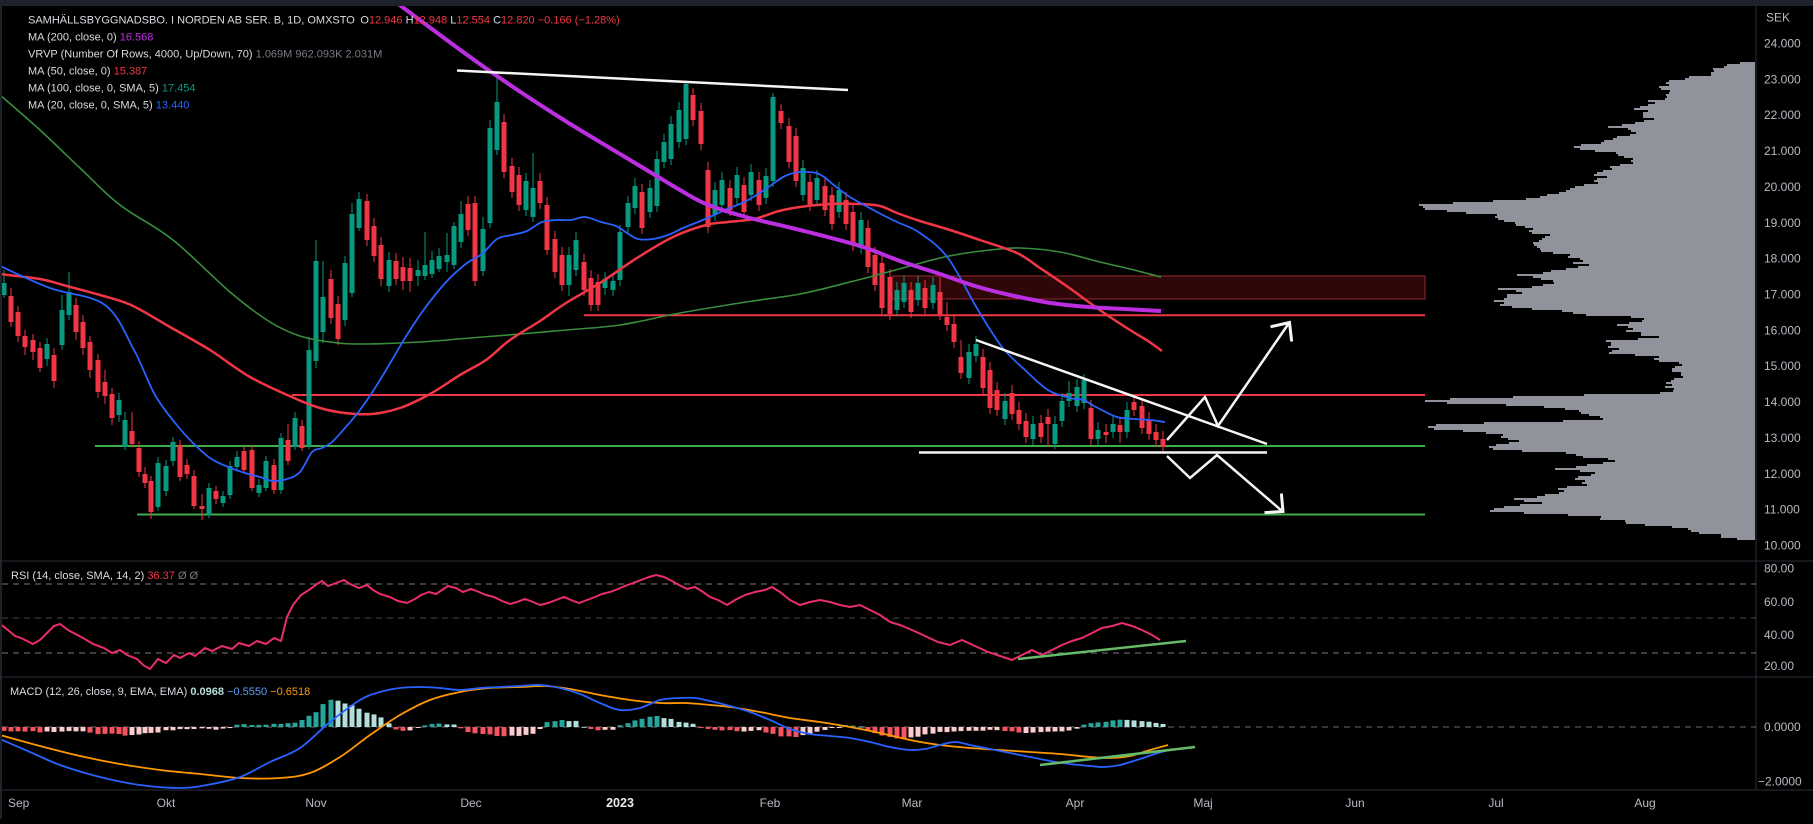  Describe the element at coordinates (912, 803) in the screenshot. I see `svg-text: Mar` at that location.